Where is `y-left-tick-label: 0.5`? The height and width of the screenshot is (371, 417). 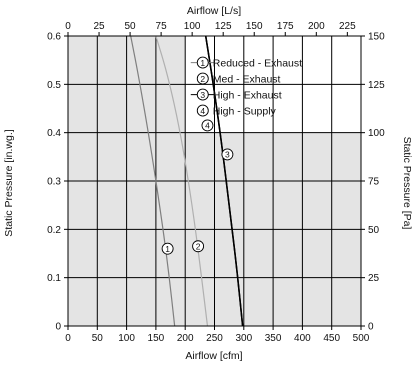 y-left-tick-label: 0.5 is located at coordinates (54, 85).